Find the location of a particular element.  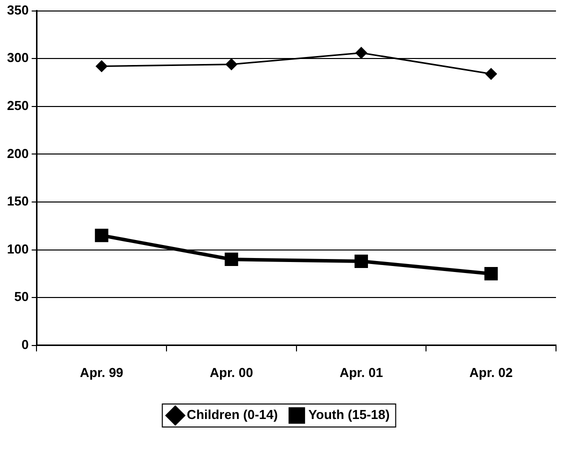

legend-label: Youth (15-18) is located at coordinates (349, 414).